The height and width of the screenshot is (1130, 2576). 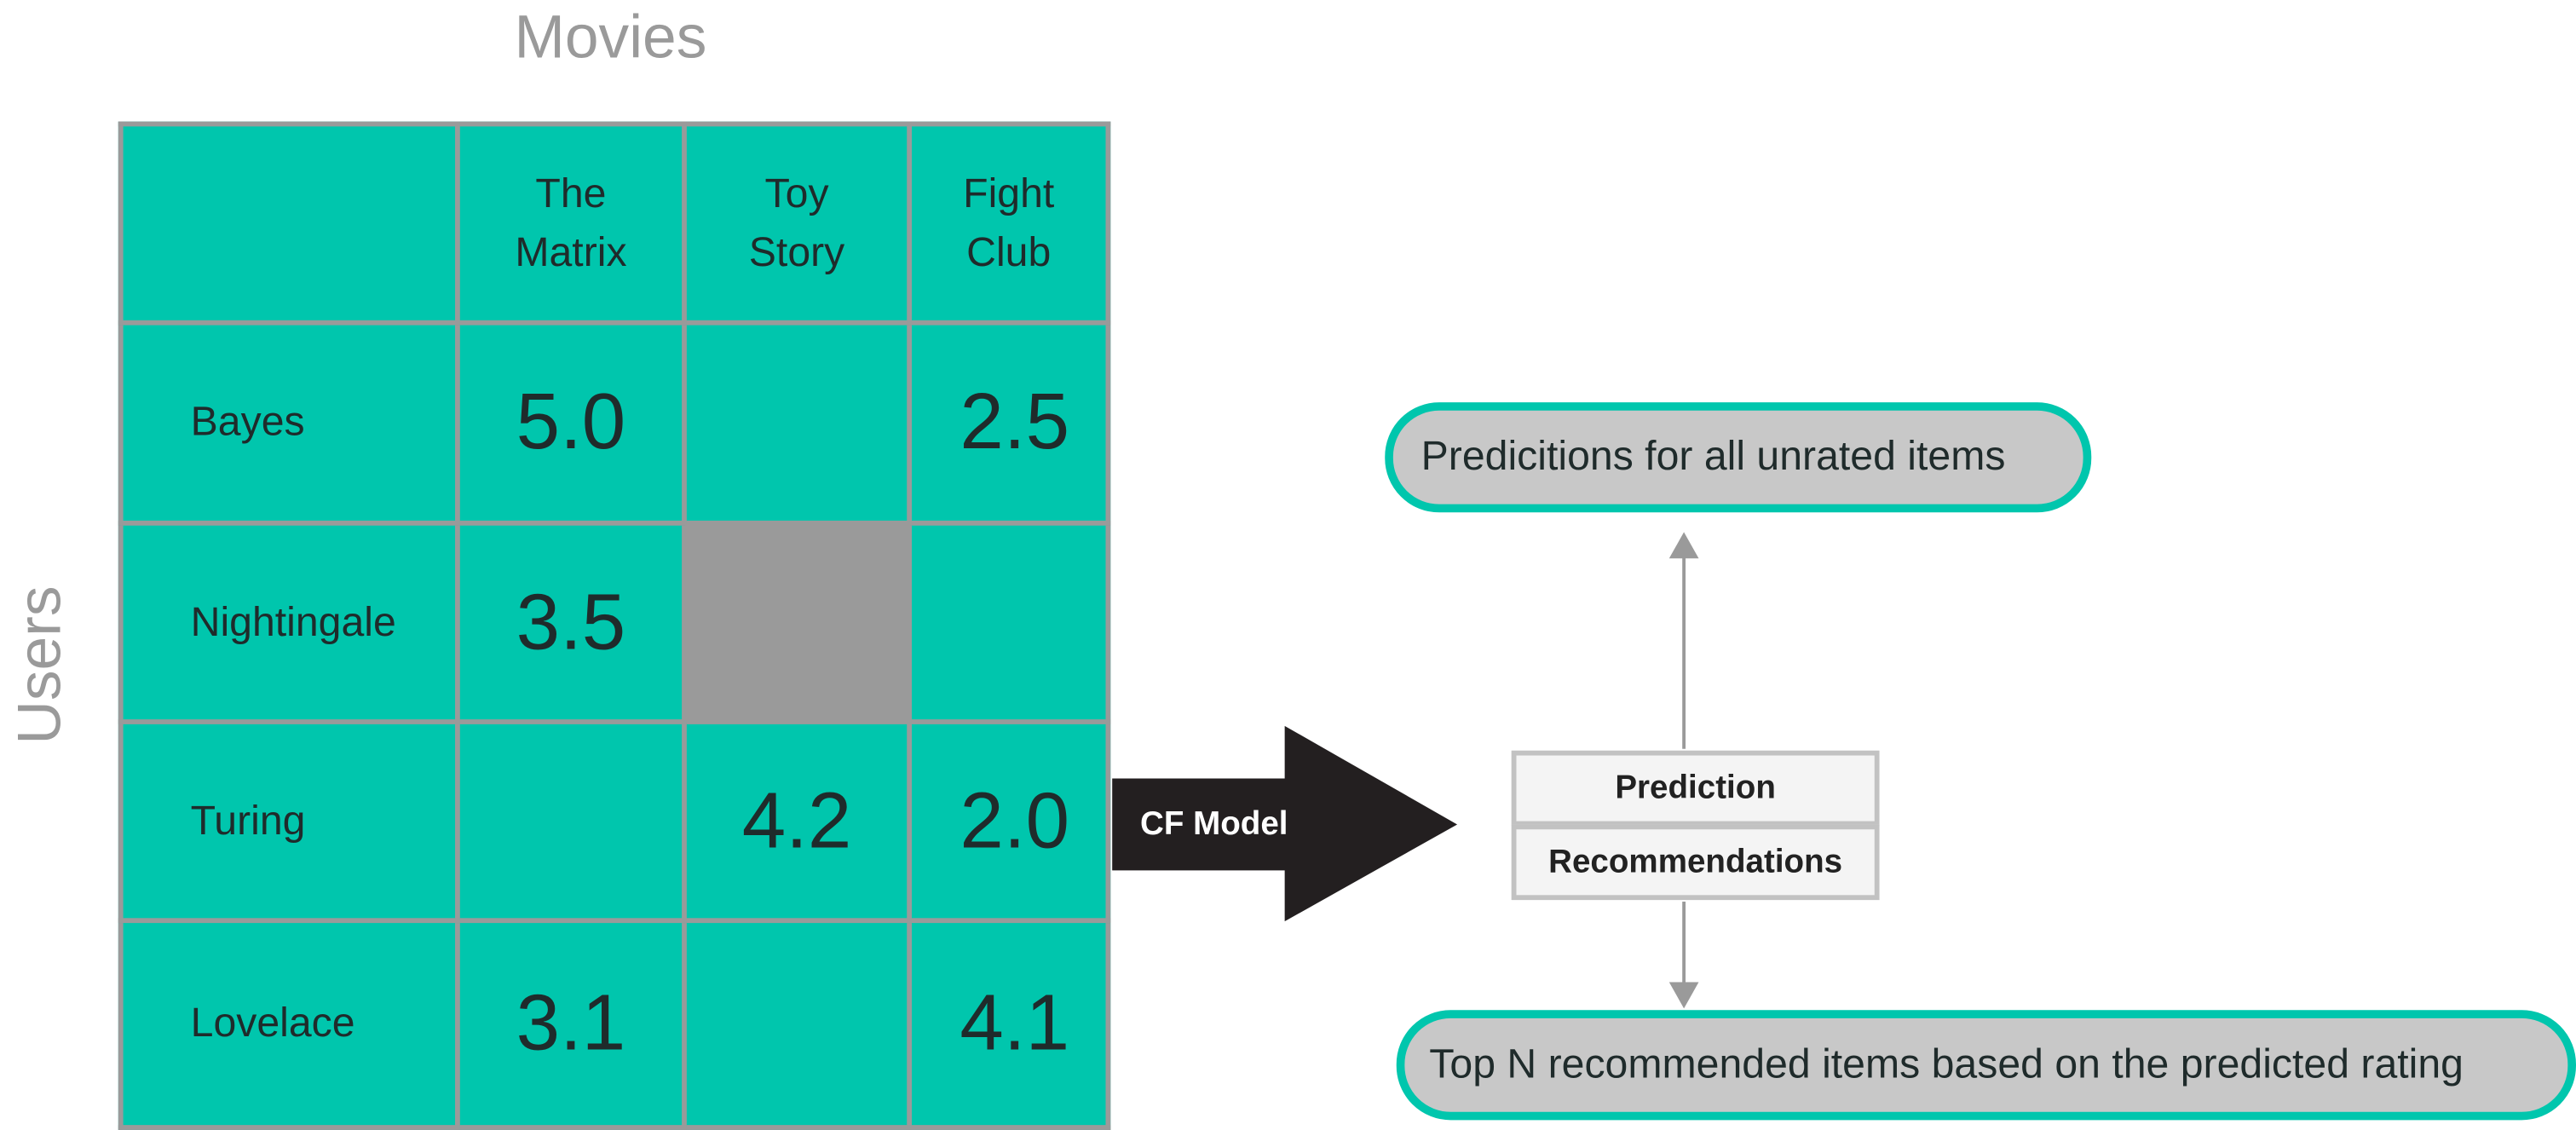 I want to click on rating-lovelace-toy-story, so click(x=797, y=1024).